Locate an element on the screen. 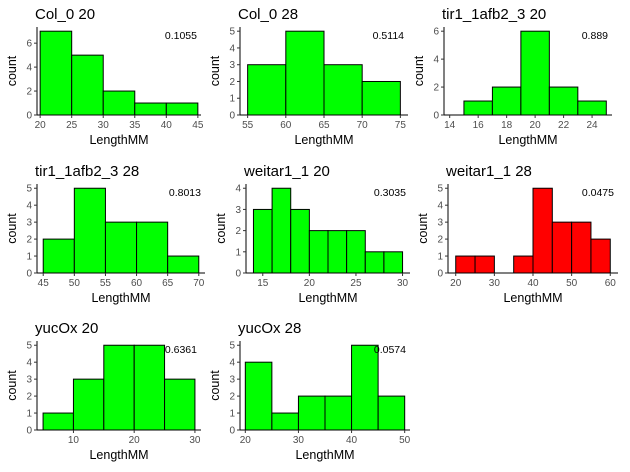  x-tick-label: 65 is located at coordinates (168, 283).